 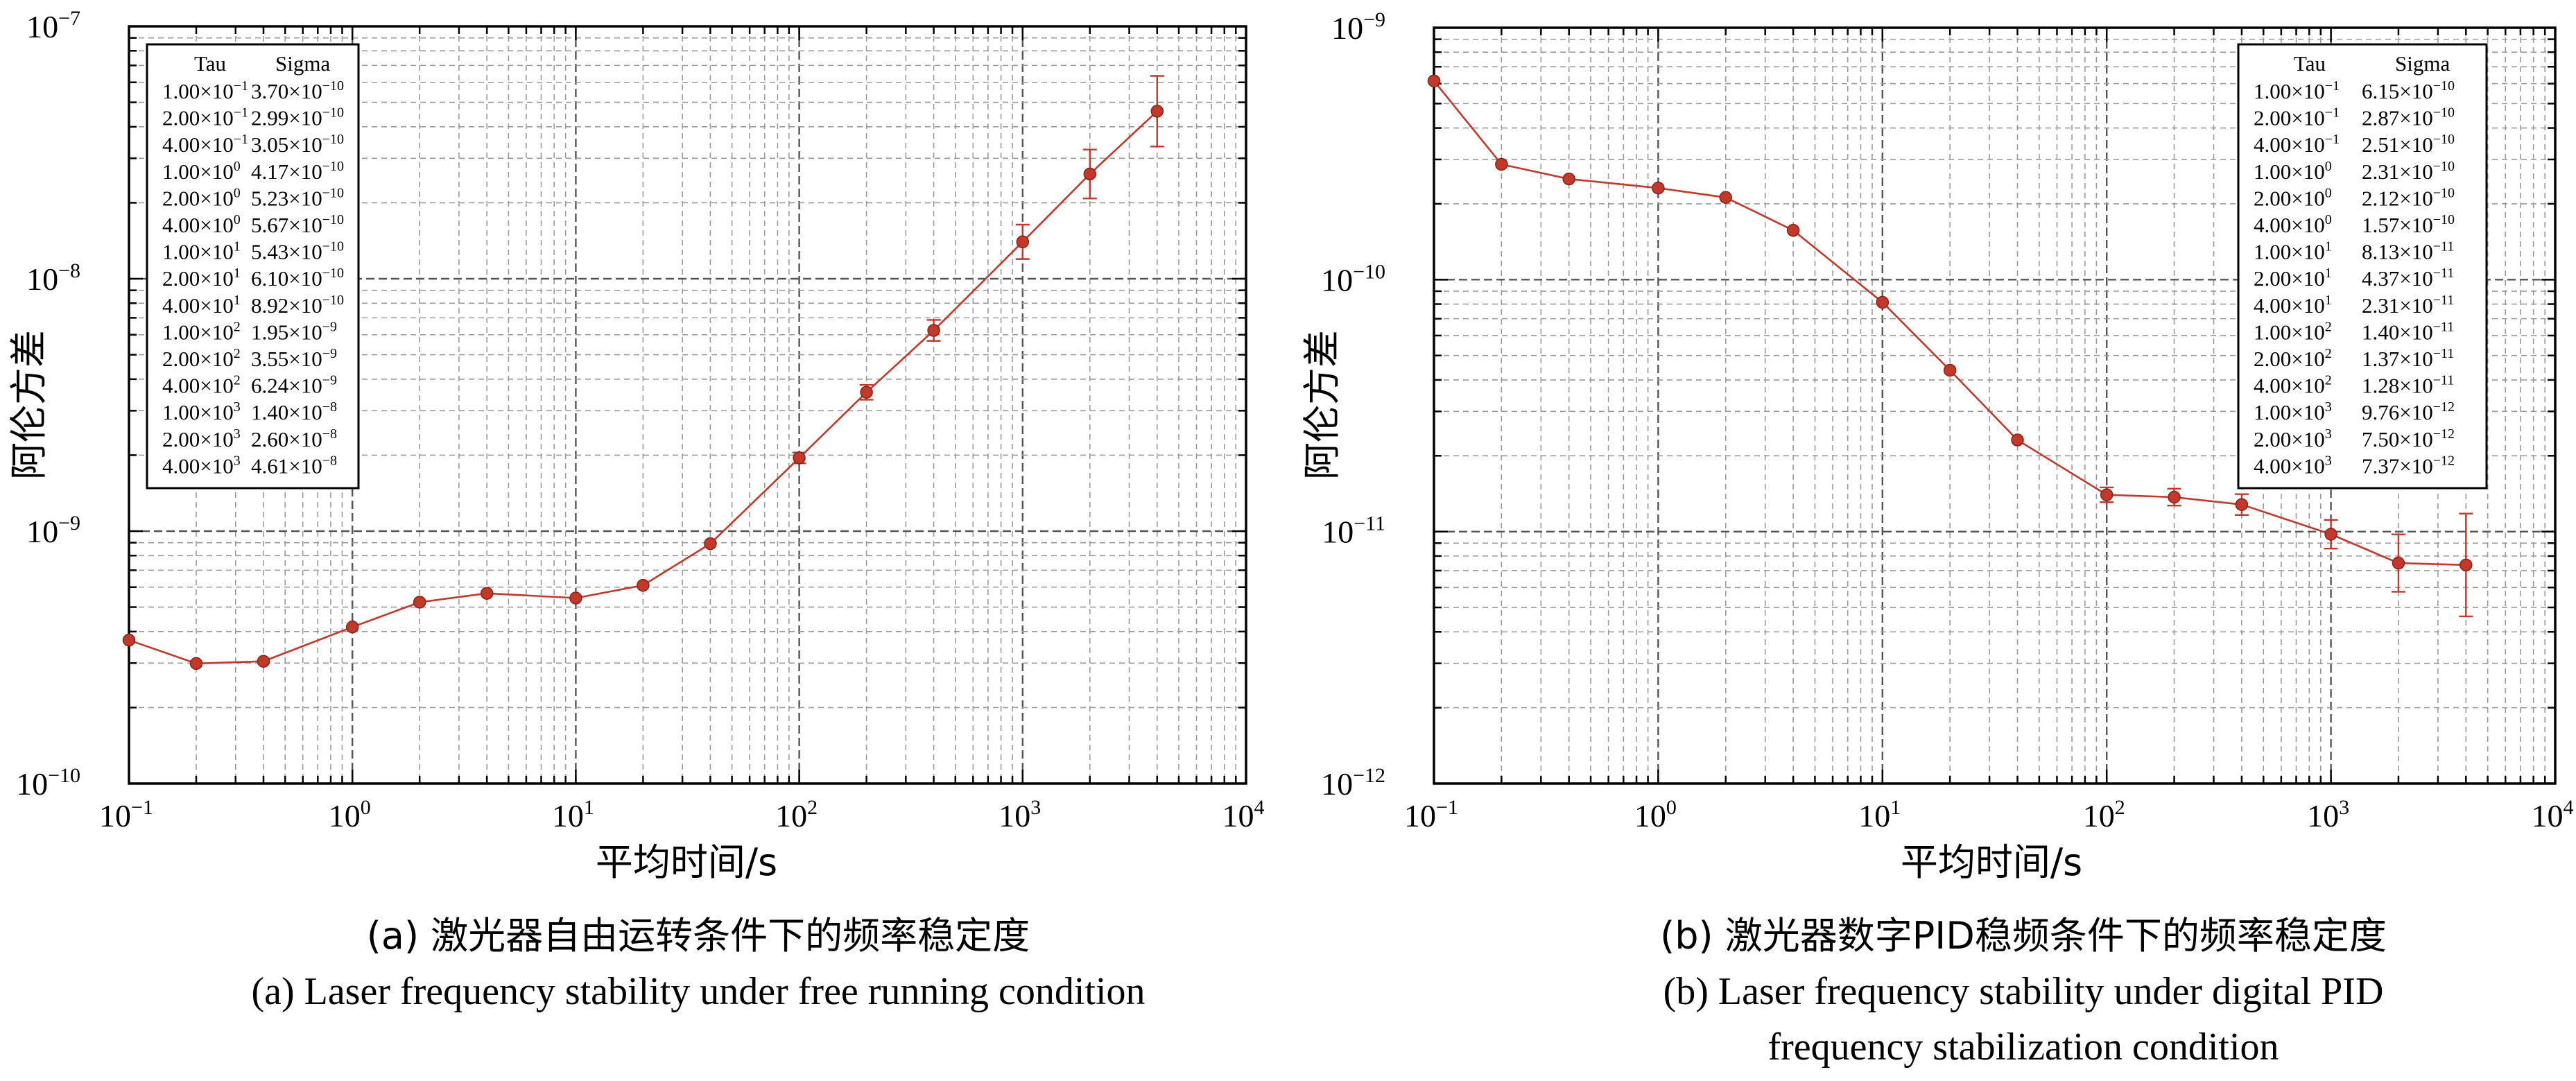 I want to click on table-cell-sigma: 6.15×10⁻¹⁰, so click(x=2408, y=91).